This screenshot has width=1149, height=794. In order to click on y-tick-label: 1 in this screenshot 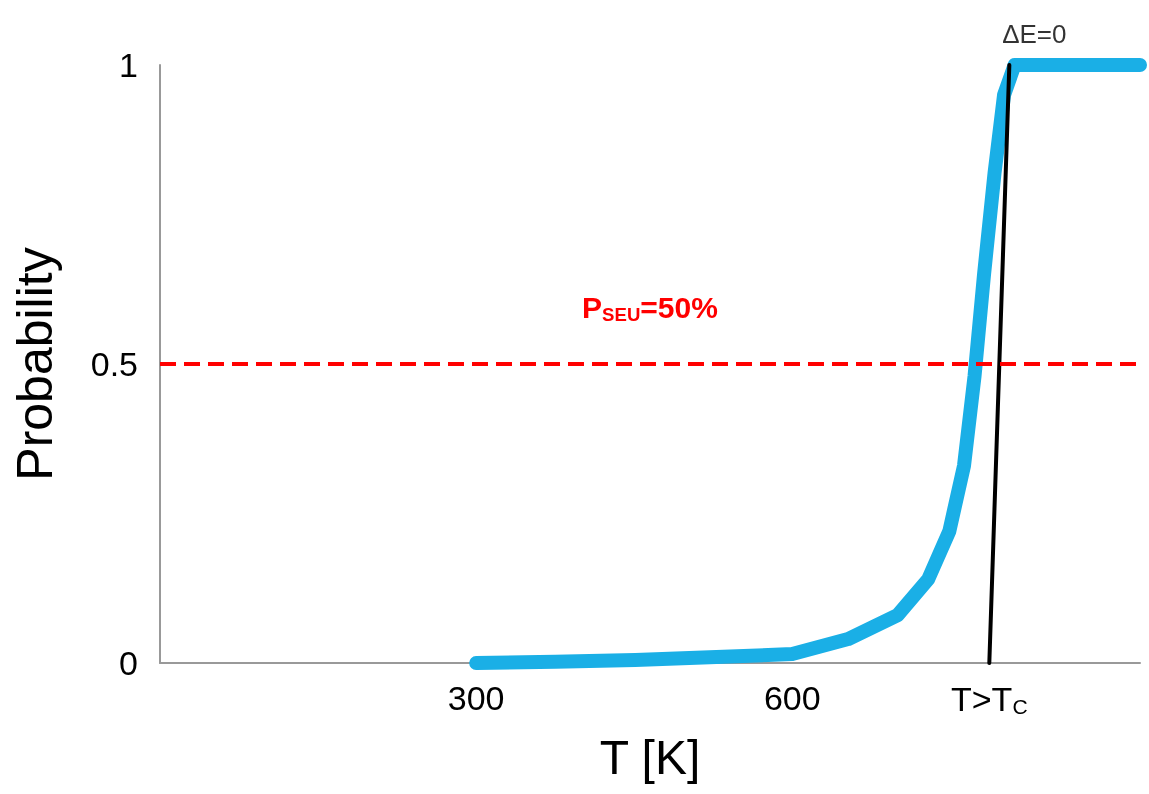, I will do `click(128, 65)`.